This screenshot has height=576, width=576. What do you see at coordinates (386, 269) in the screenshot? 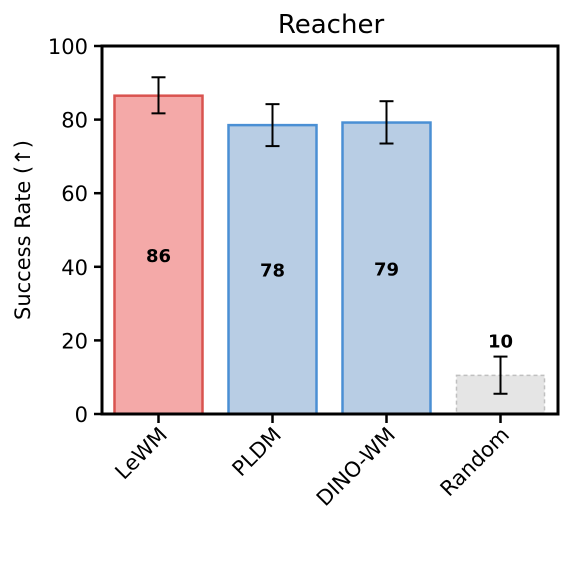
I see `value-label-dino-wm: 79` at bounding box center [386, 269].